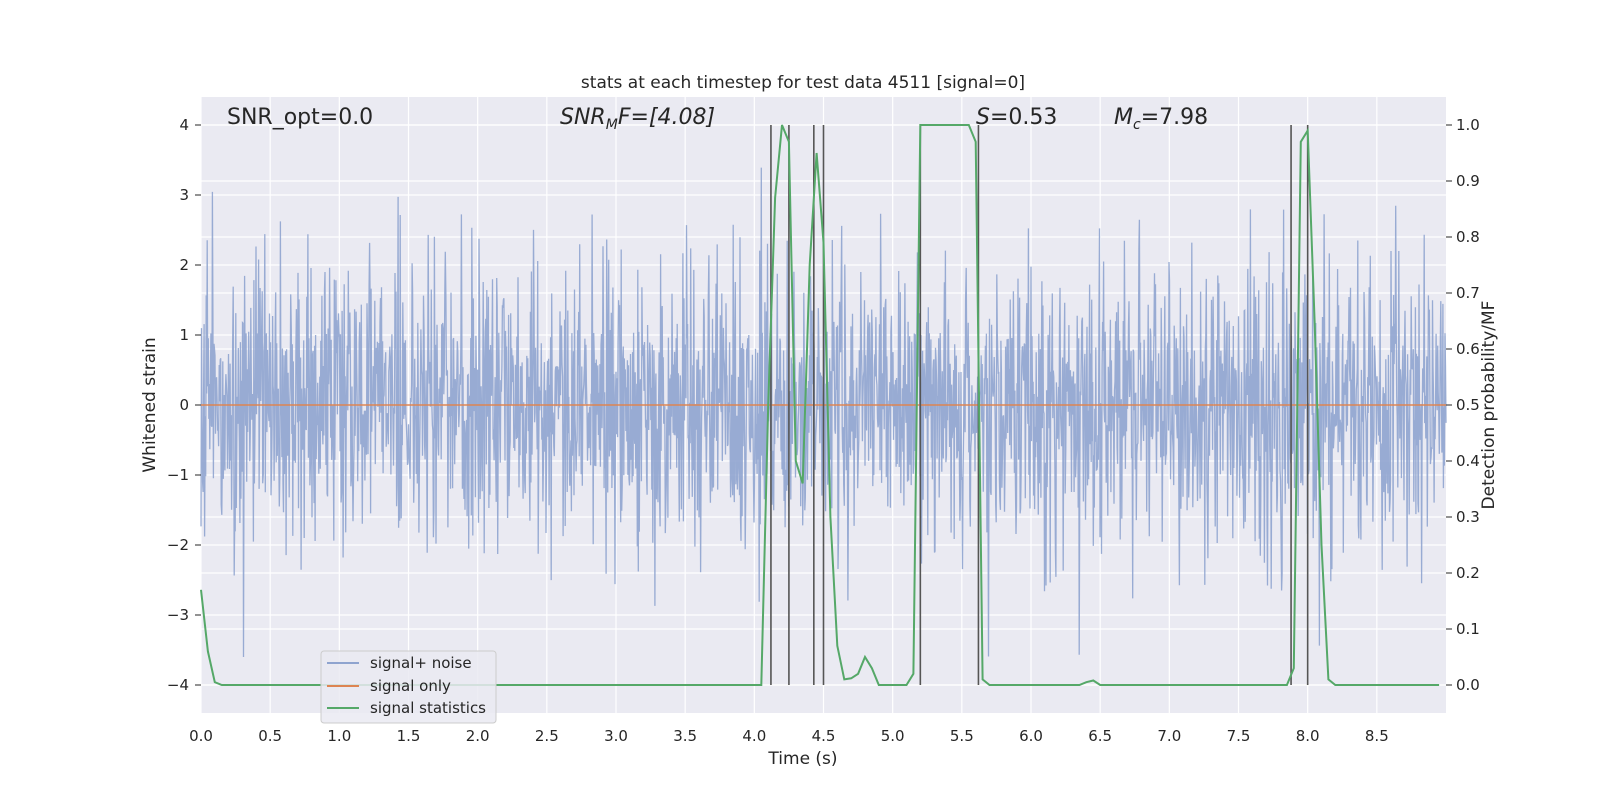  What do you see at coordinates (201, 736) in the screenshot?
I see `x-tick-label: 0.0` at bounding box center [201, 736].